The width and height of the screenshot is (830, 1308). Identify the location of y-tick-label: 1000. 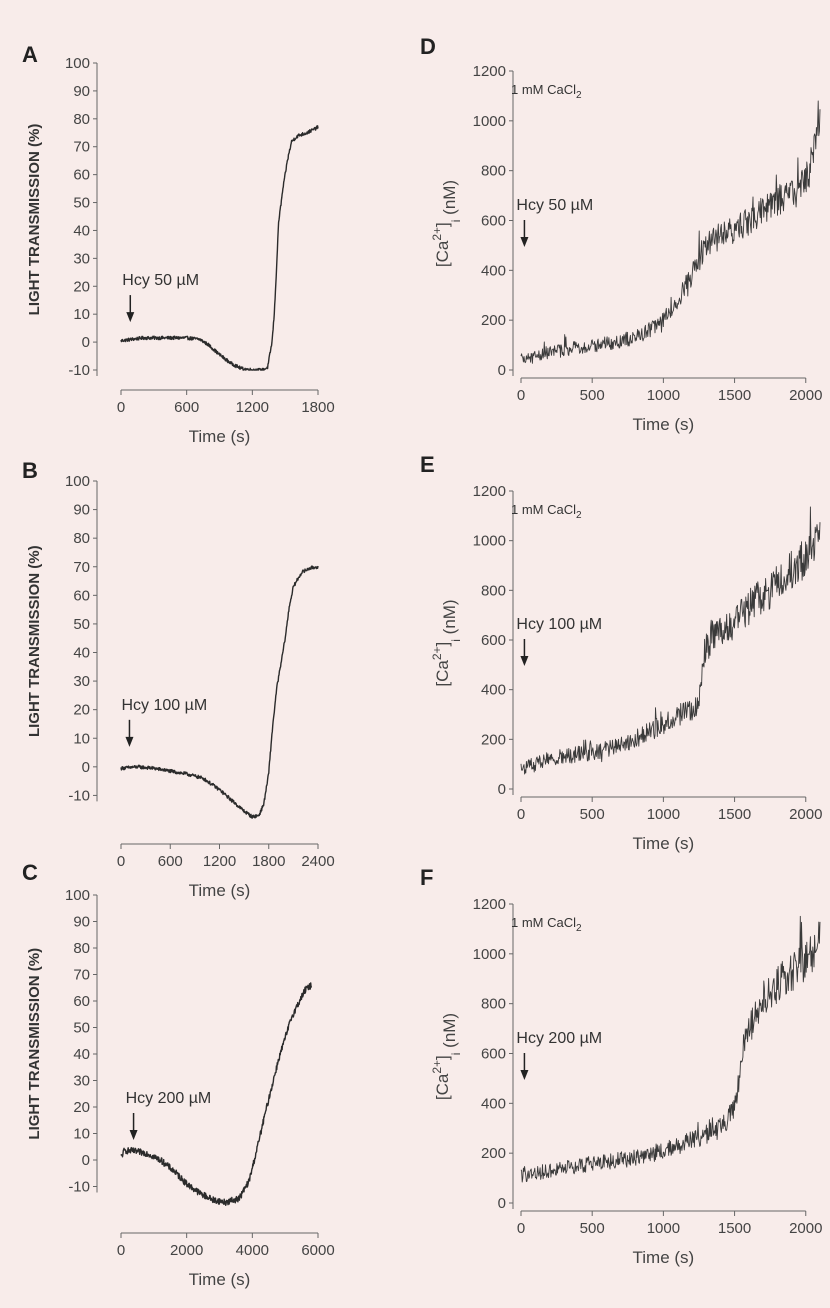
(489, 121).